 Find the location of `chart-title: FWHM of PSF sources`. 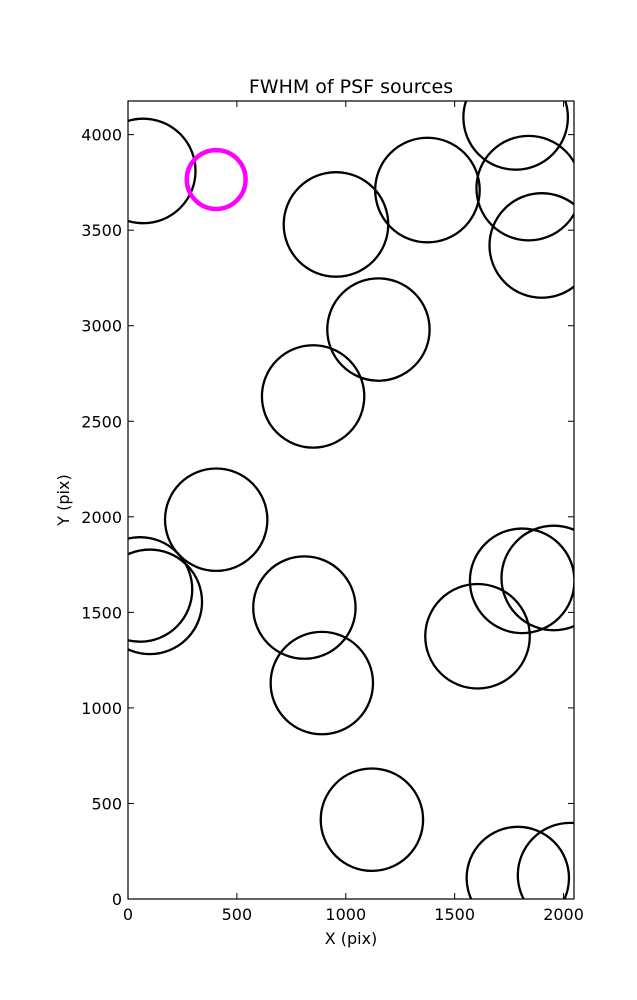

chart-title: FWHM of PSF sources is located at coordinates (351, 87).